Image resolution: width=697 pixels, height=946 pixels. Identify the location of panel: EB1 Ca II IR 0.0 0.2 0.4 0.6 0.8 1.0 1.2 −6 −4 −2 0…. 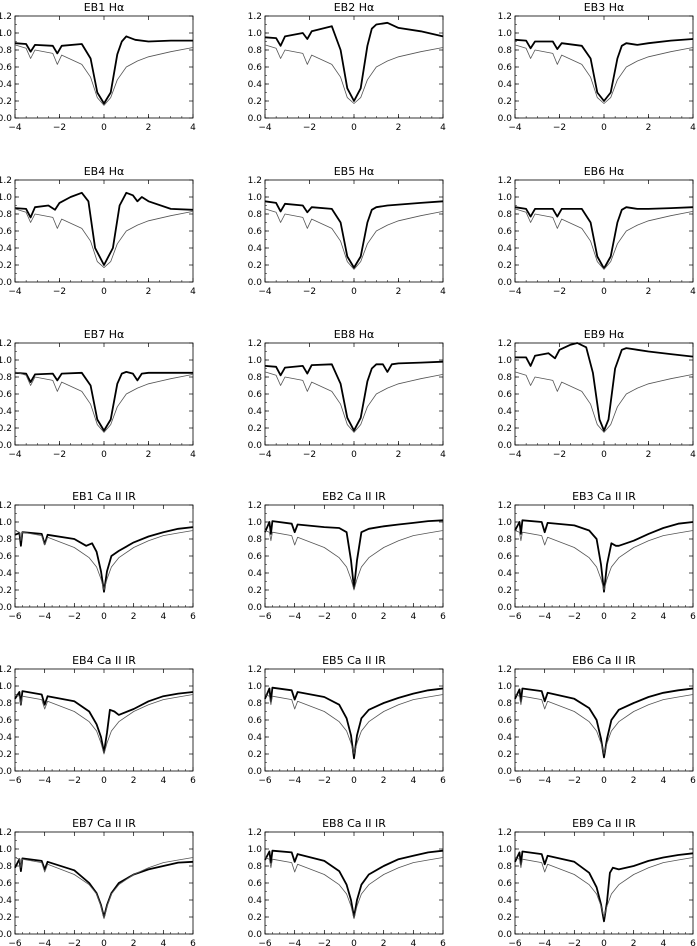
(98, 556).